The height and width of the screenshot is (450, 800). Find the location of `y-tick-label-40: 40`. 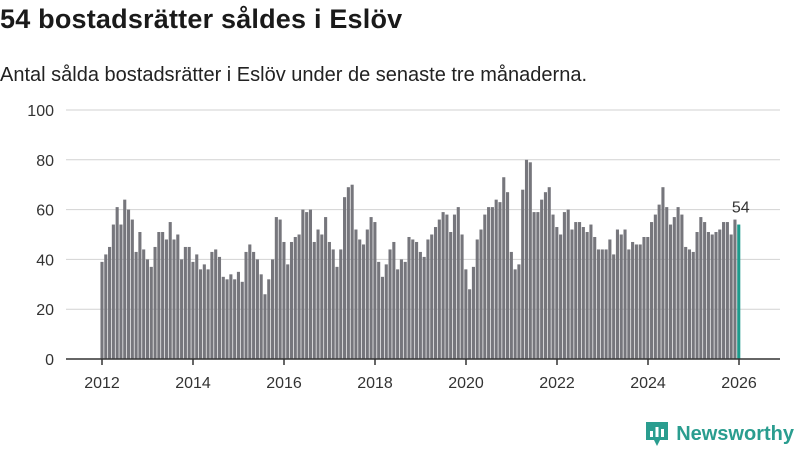

y-tick-label-40: 40 is located at coordinates (45, 260).